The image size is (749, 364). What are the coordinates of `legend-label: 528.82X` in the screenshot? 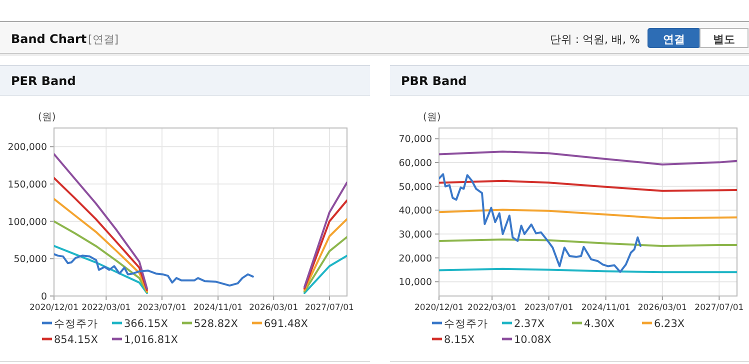 It's located at (216, 324).